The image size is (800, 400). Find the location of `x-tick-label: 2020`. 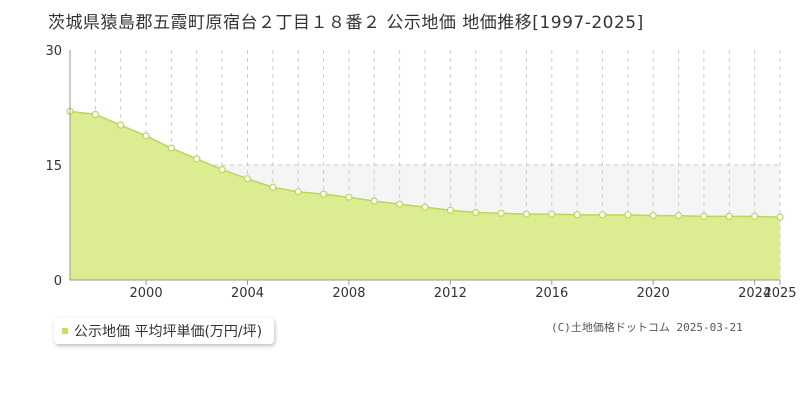

x-tick-label: 2020 is located at coordinates (653, 293).